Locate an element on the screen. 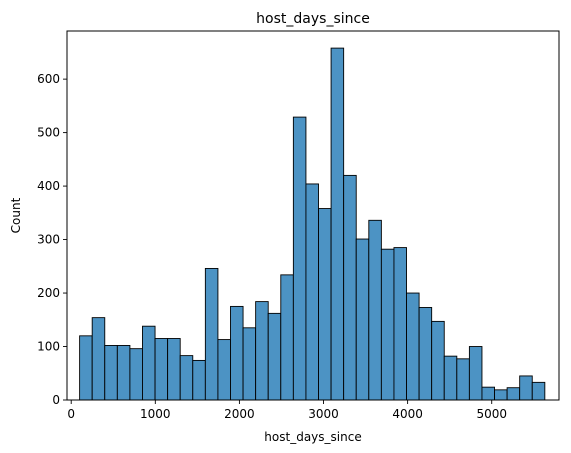  x-tick-label: 2000 is located at coordinates (239, 414).